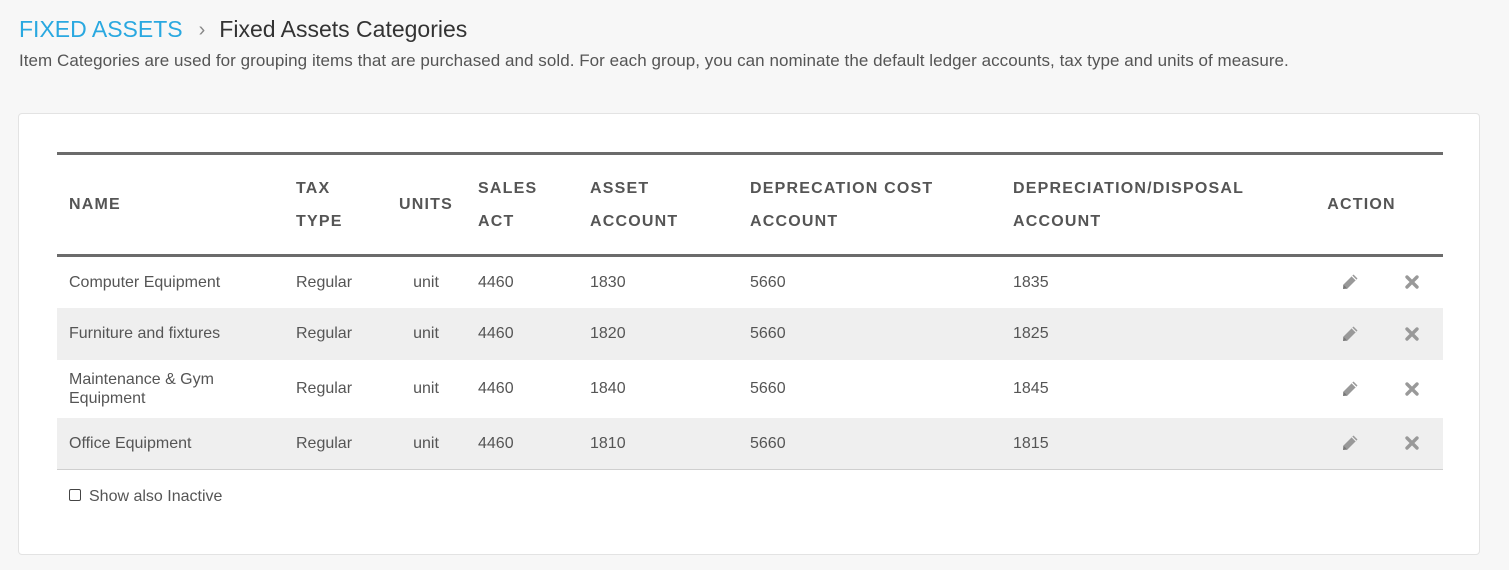 Image resolution: width=1509 pixels, height=570 pixels. I want to click on column-header-name: NAME, so click(170, 205).